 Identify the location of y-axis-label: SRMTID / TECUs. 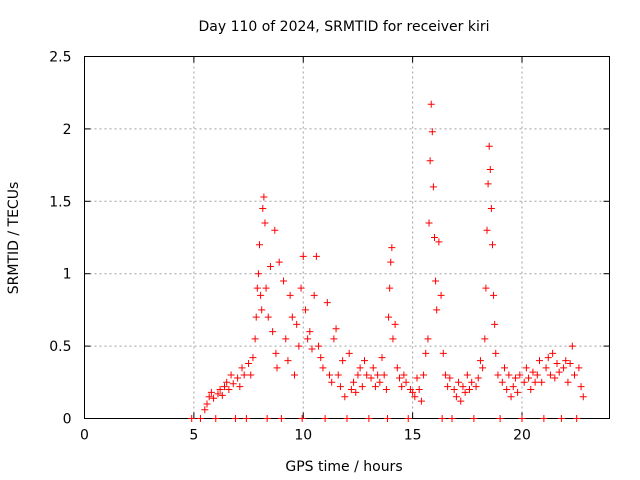
(14, 238).